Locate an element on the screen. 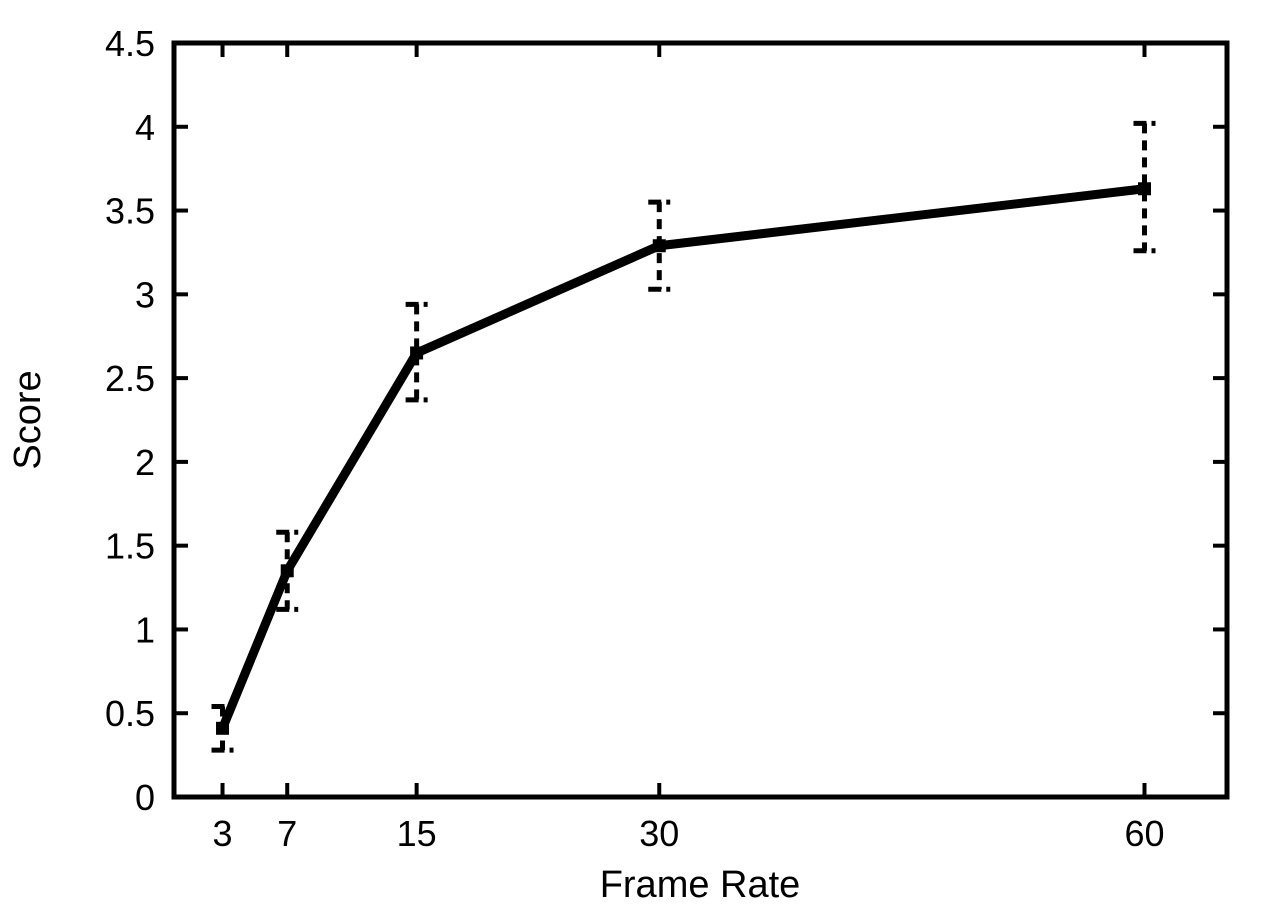 Image resolution: width=1267 pixels, height=910 pixels. y-tick-label: 4.5 is located at coordinates (130, 43).